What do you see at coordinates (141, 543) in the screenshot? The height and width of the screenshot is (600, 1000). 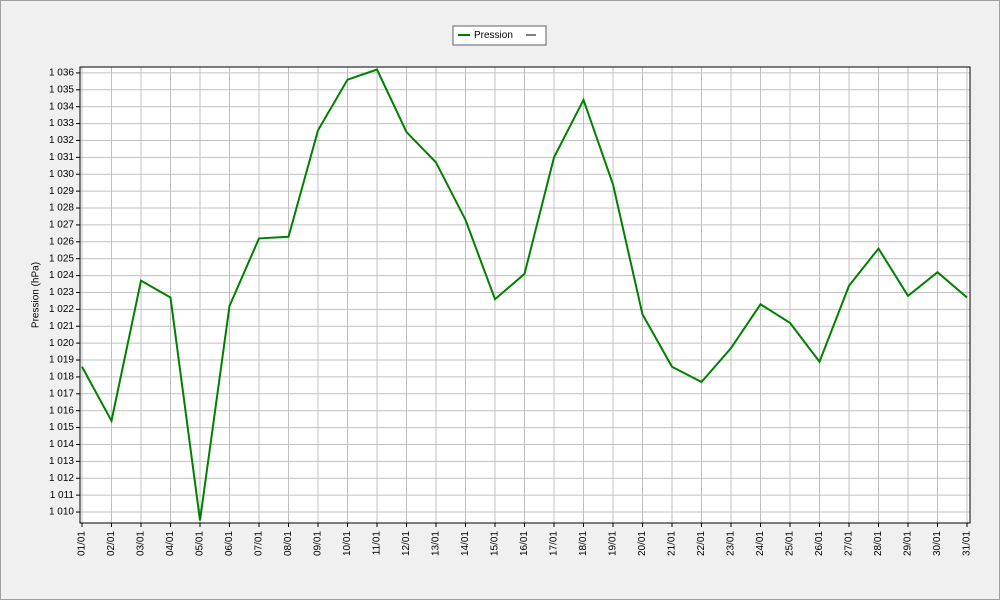 I see `x-tick-label: 03/01` at bounding box center [141, 543].